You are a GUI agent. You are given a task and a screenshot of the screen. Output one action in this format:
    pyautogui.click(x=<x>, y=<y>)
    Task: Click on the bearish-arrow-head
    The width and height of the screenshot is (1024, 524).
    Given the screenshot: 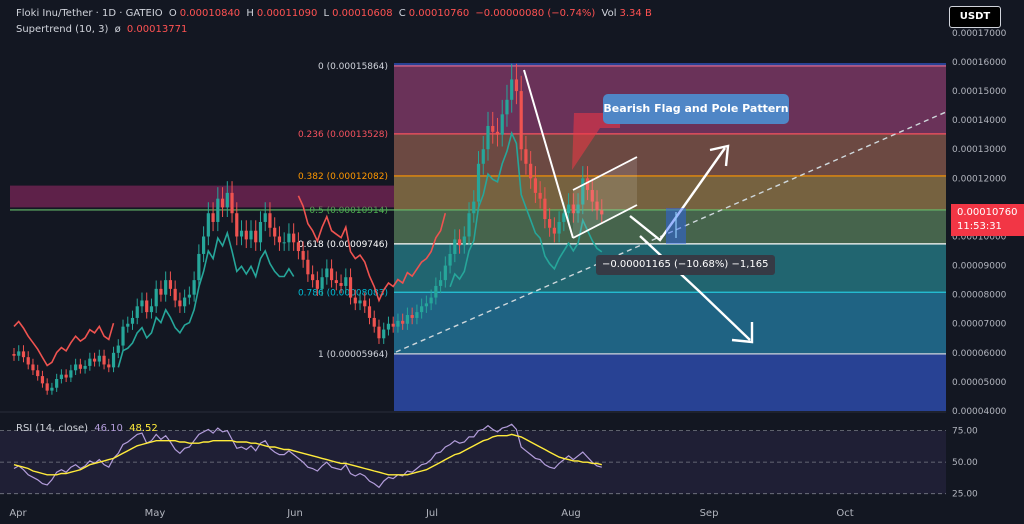 What is the action you would take?
    pyautogui.click(x=742, y=333)
    